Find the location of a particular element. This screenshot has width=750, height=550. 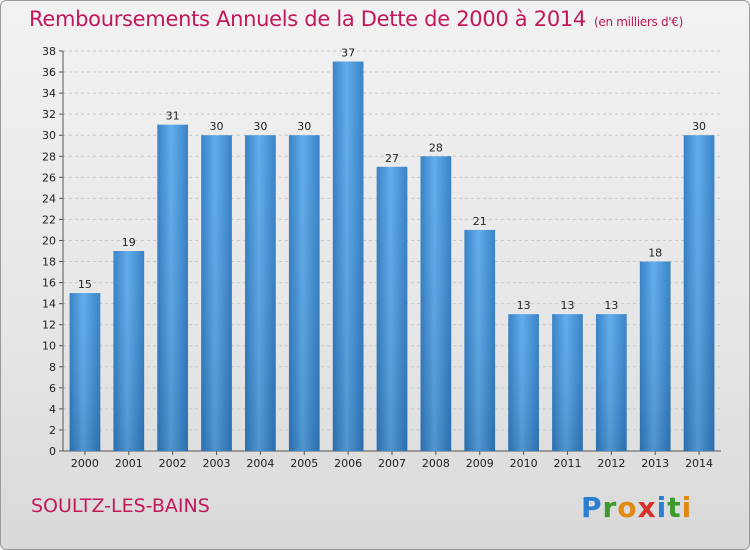

bar-shade-2010 is located at coordinates (523, 382).